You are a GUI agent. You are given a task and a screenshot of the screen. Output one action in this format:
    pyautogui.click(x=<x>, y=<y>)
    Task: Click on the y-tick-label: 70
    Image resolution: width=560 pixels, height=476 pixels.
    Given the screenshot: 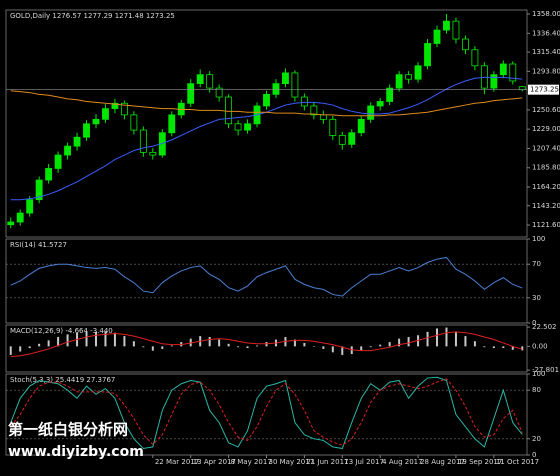 What is the action you would take?
    pyautogui.click(x=536, y=264)
    